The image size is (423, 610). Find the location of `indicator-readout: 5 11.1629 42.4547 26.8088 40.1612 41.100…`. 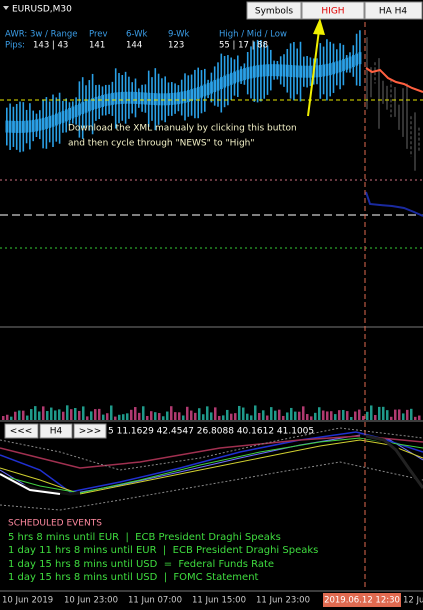

indicator-readout: 5 11.1629 42.4547 26.8088 40.1612 41.100… is located at coordinates (211, 432).